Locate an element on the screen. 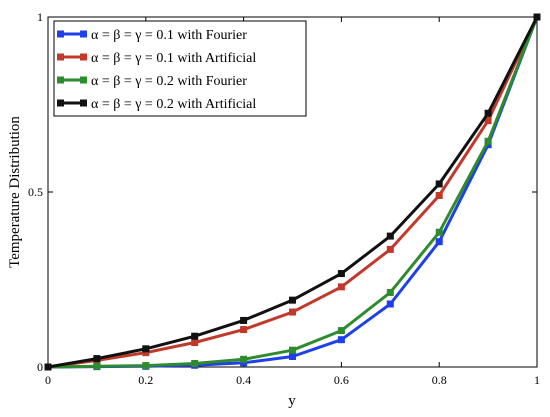 This screenshot has width=550, height=417. legend-item: α = β = γ = 0.1 with Fourier is located at coordinates (152, 35).